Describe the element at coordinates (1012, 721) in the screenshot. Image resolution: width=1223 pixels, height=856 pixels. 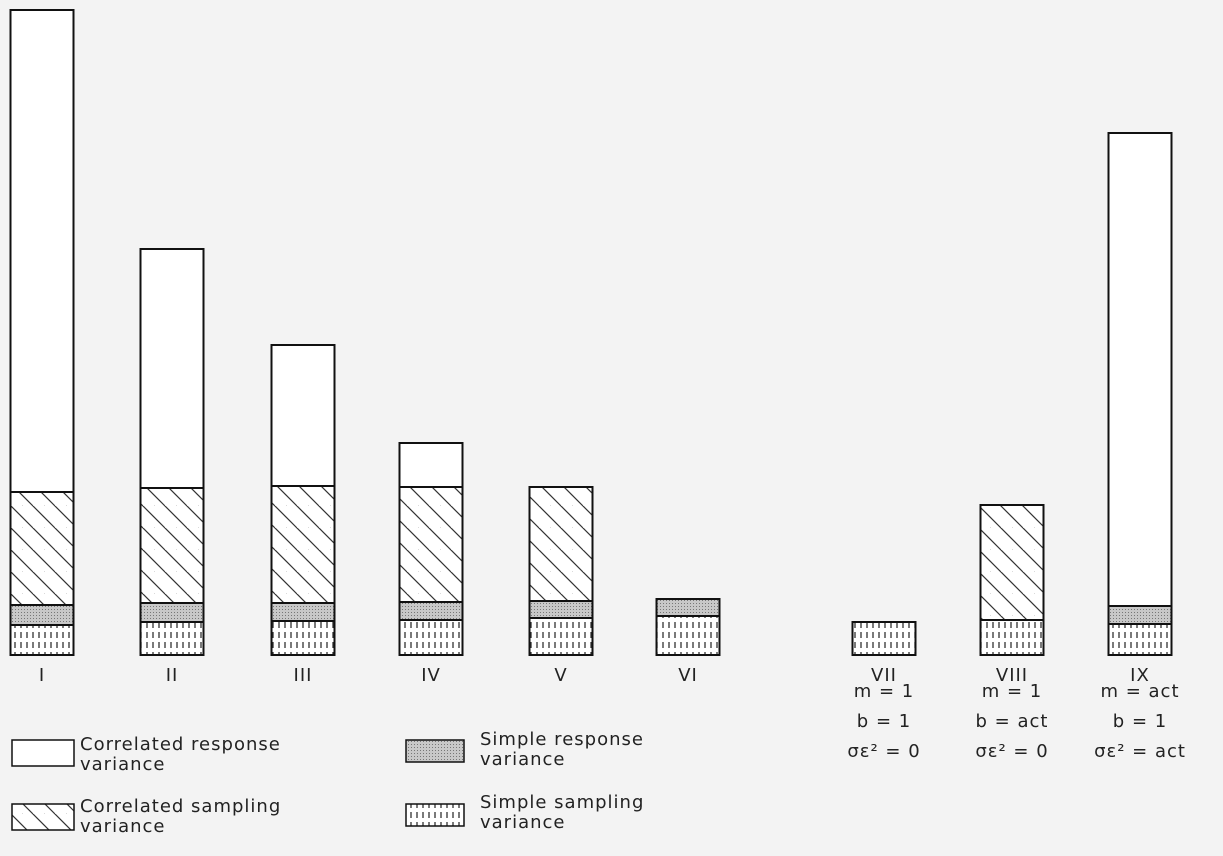
I see `annotation: b = act` at that location.